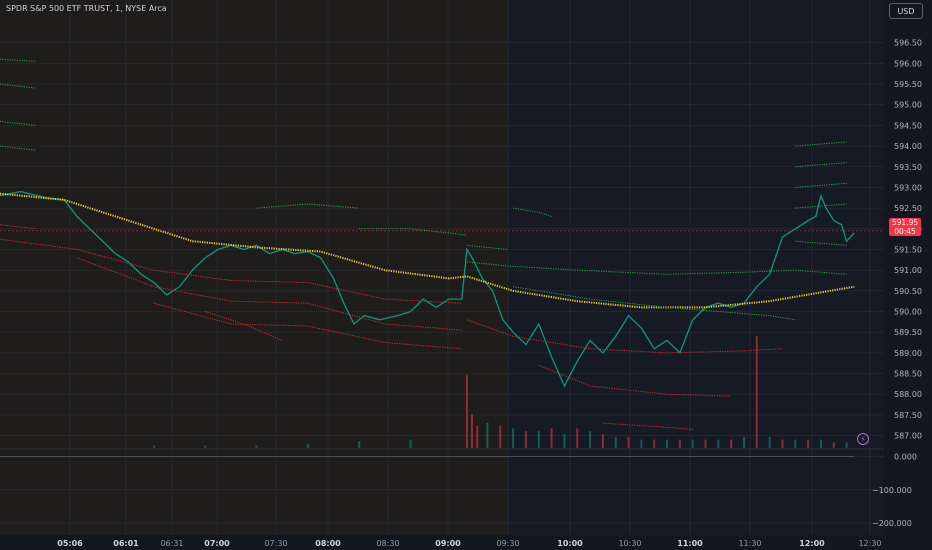 This screenshot has width=932, height=550. What do you see at coordinates (908, 394) in the screenshot?
I see `y-tick-label: 588.00` at bounding box center [908, 394].